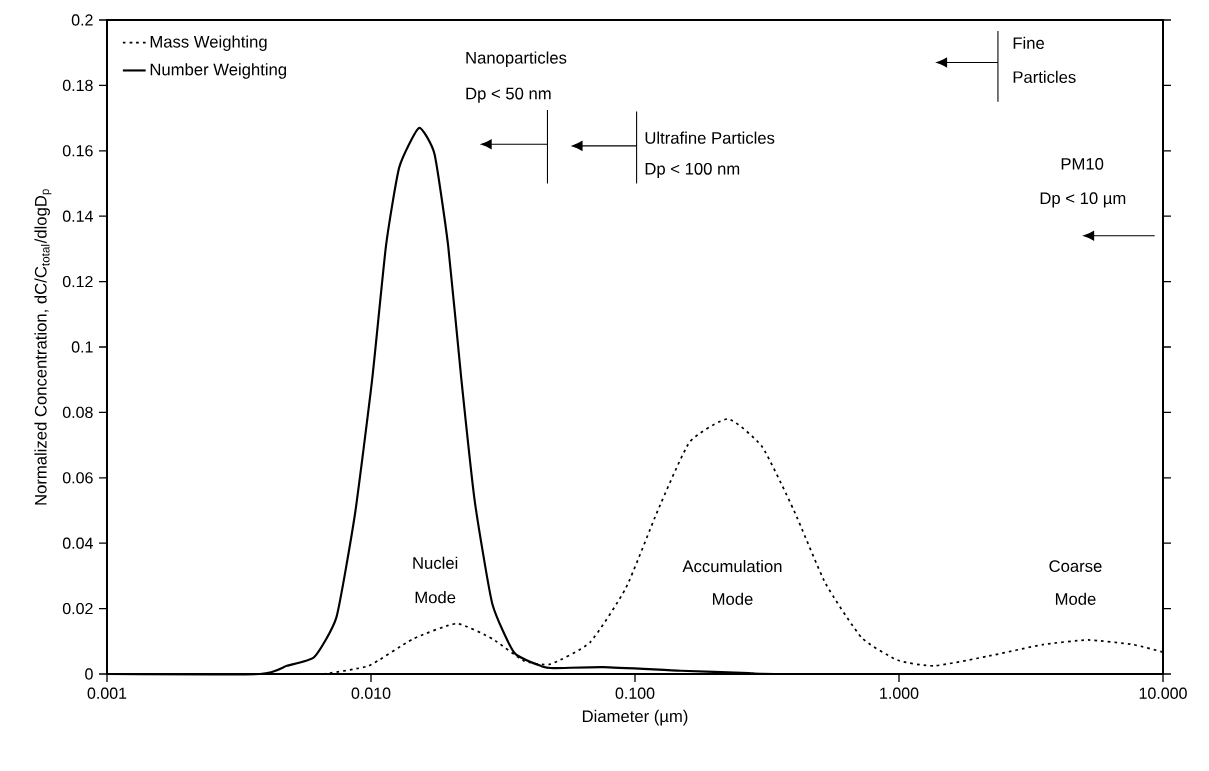 The image size is (1209, 771). I want to click on y-tick-label: 0.02, so click(77, 608).